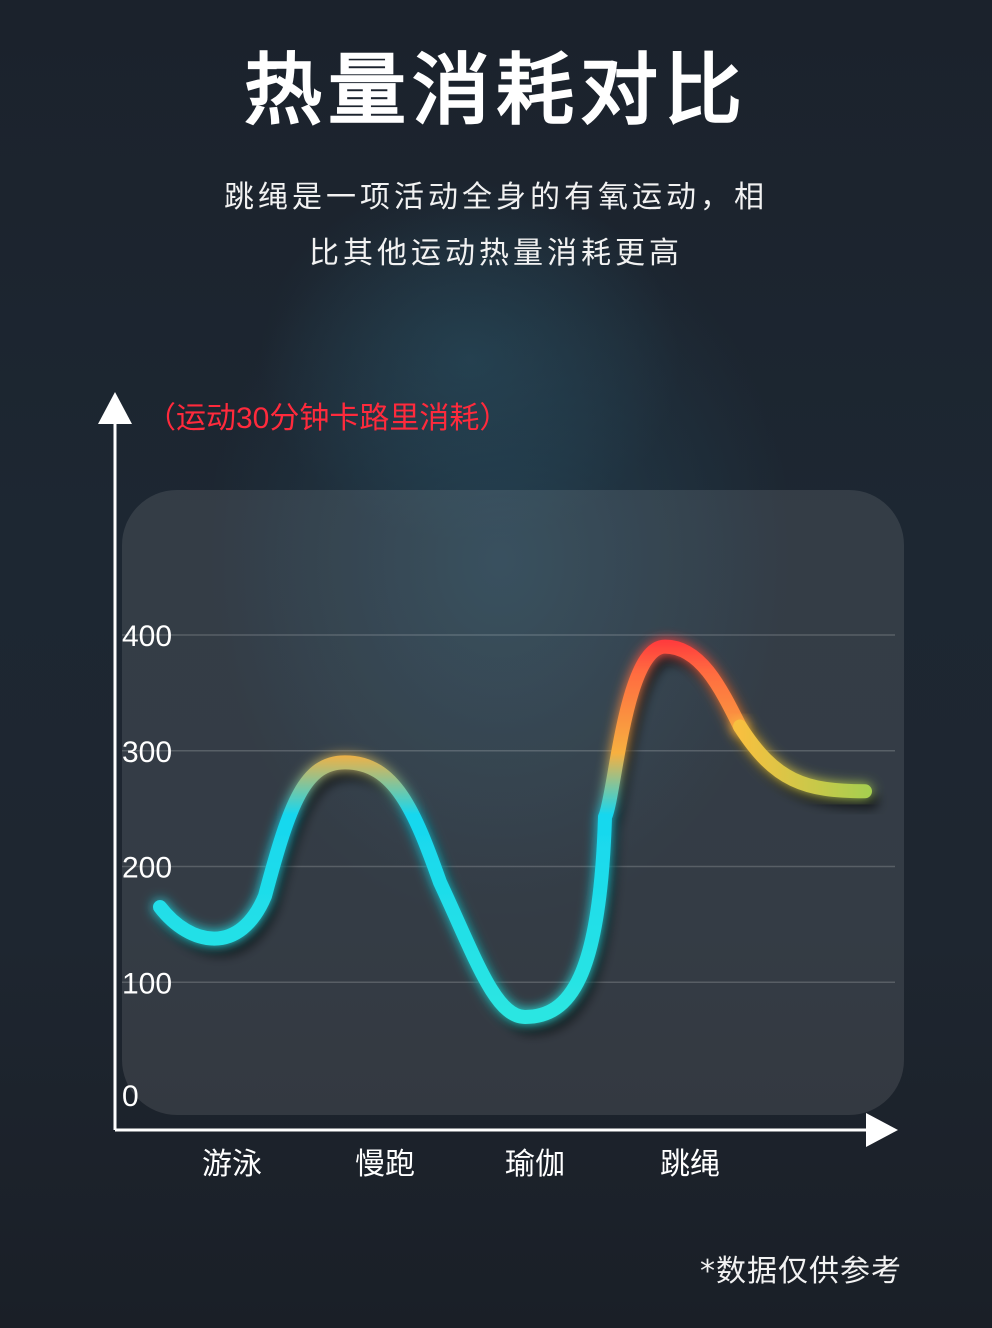 This screenshot has height=1328, width=992. I want to click on x-tick-3: 瑜伽, so click(535, 1164).